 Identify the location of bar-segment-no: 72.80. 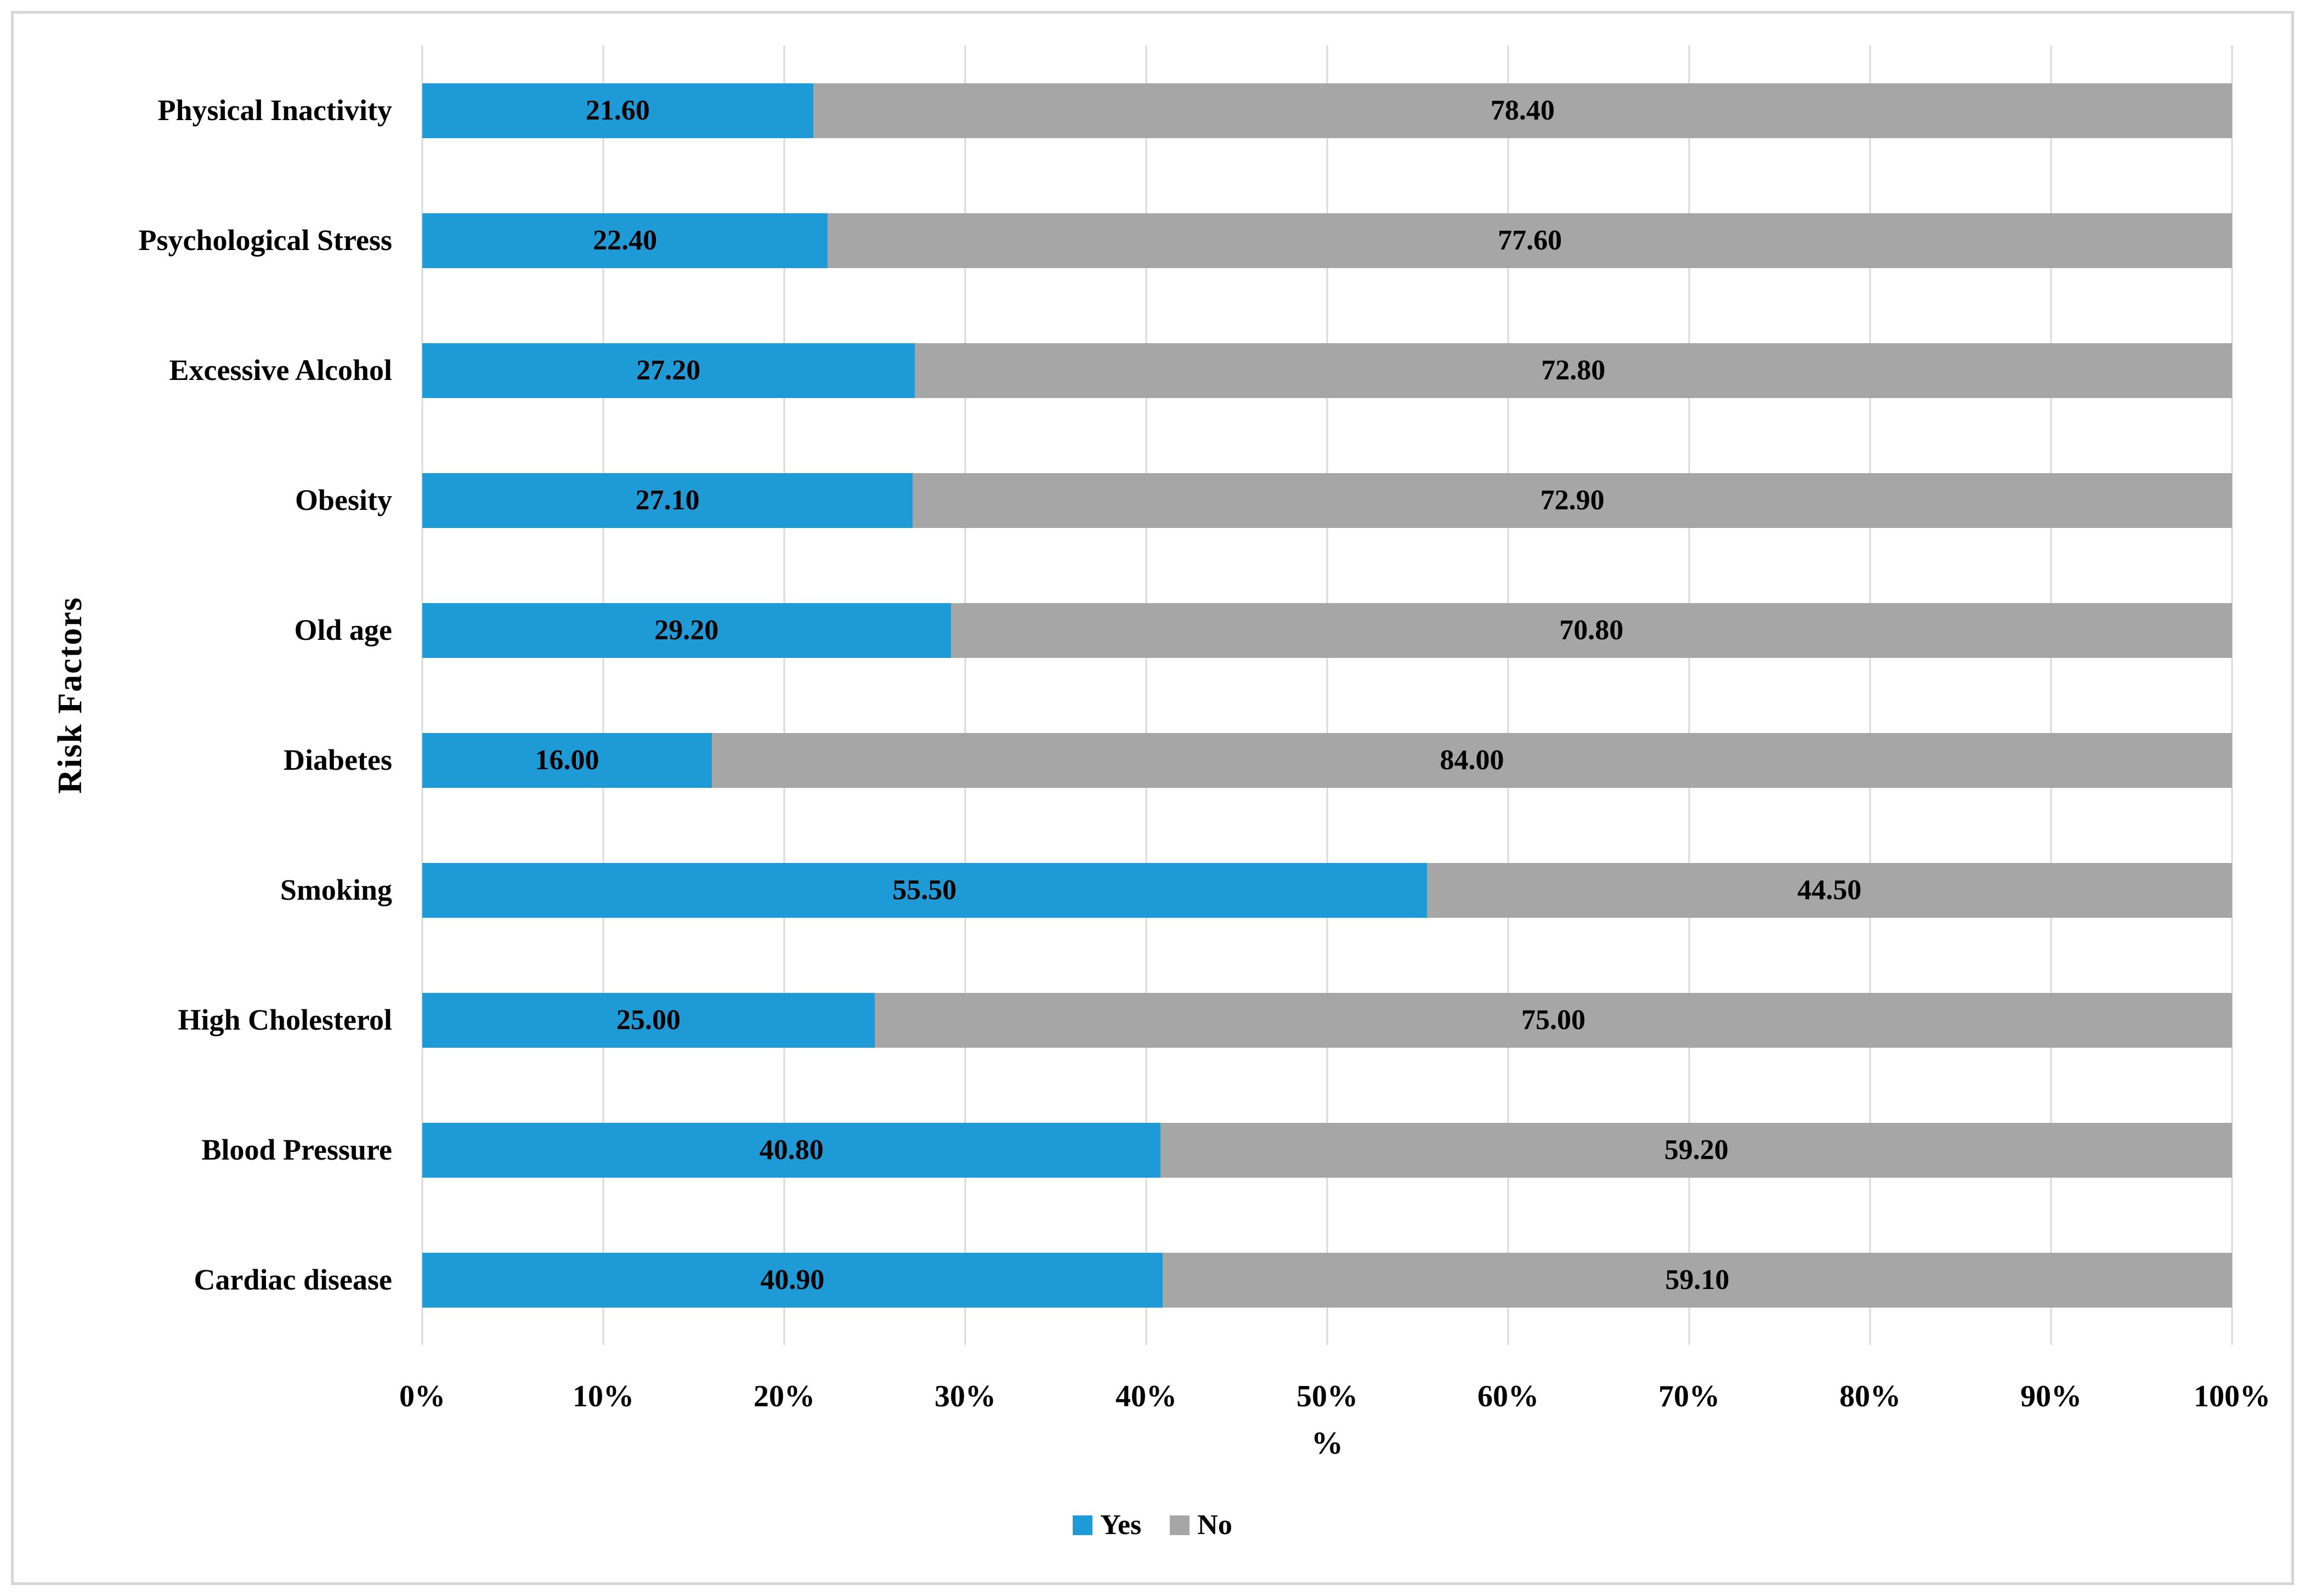
(1573, 370).